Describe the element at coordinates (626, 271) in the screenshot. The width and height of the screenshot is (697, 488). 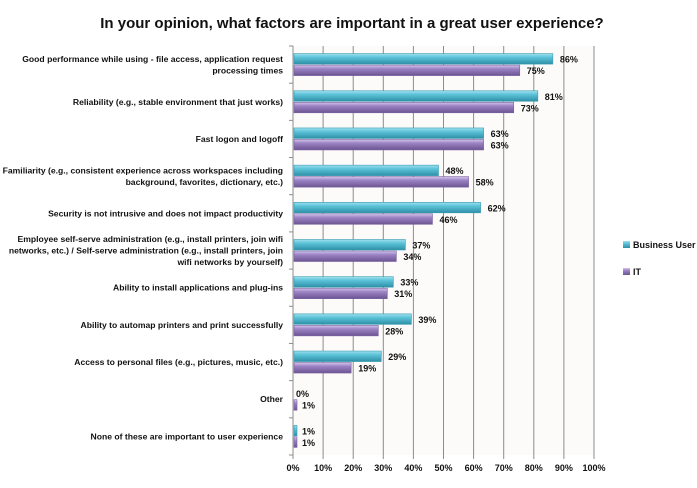
I see `legend-swatch-it` at that location.